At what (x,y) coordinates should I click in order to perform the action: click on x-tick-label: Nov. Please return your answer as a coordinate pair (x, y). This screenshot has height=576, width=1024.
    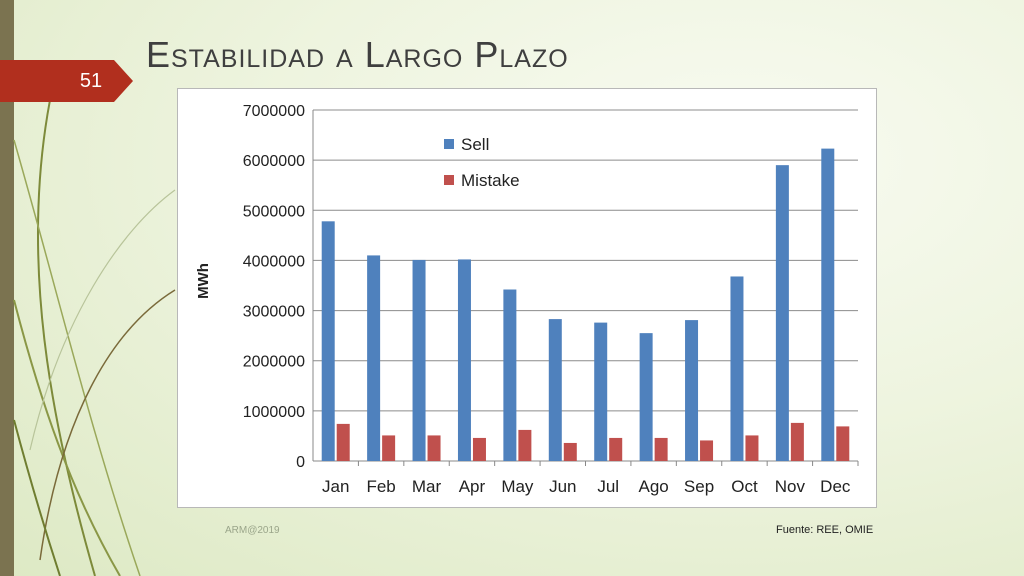
    Looking at the image, I should click on (790, 486).